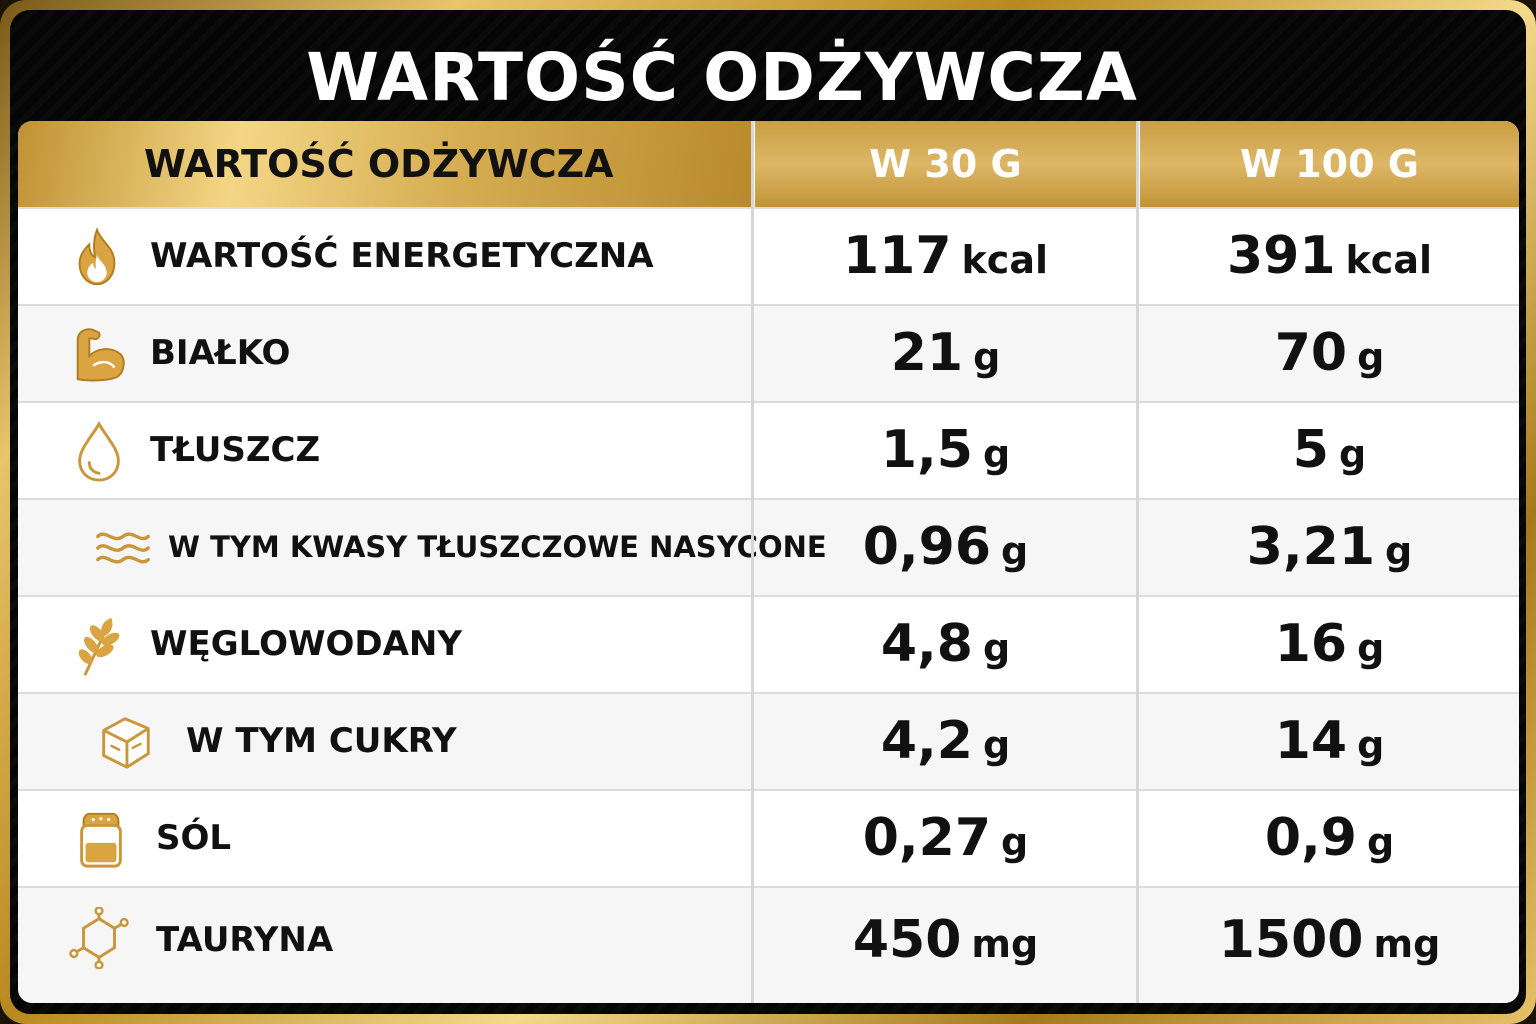 The image size is (1536, 1024). I want to click on value-30g: 4,8 g, so click(945, 644).